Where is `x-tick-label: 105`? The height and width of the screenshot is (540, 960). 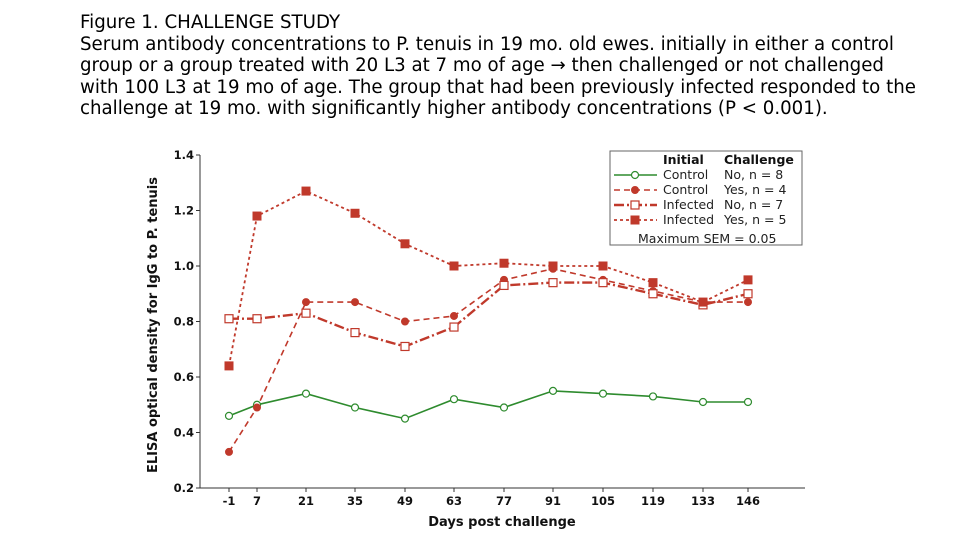 x-tick-label: 105 is located at coordinates (603, 501).